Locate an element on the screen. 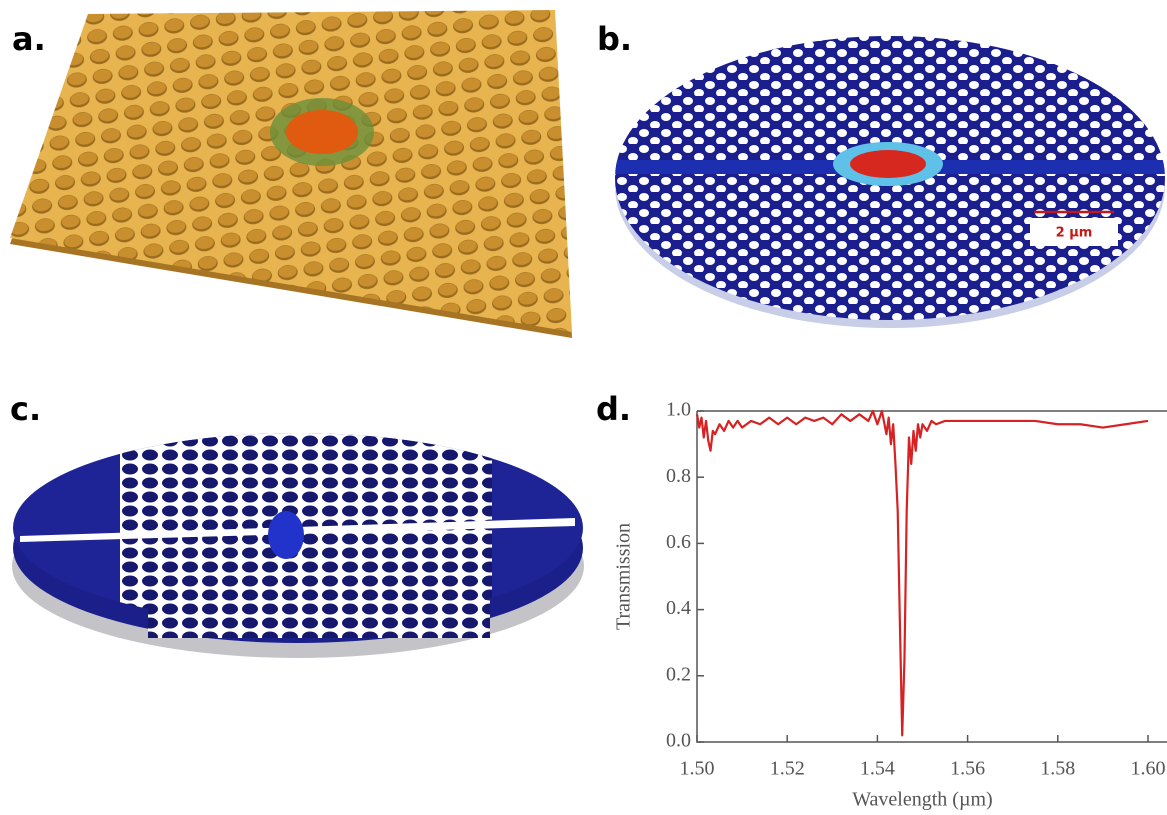 The height and width of the screenshot is (815, 1167). panel-label: b. is located at coordinates (614, 39).